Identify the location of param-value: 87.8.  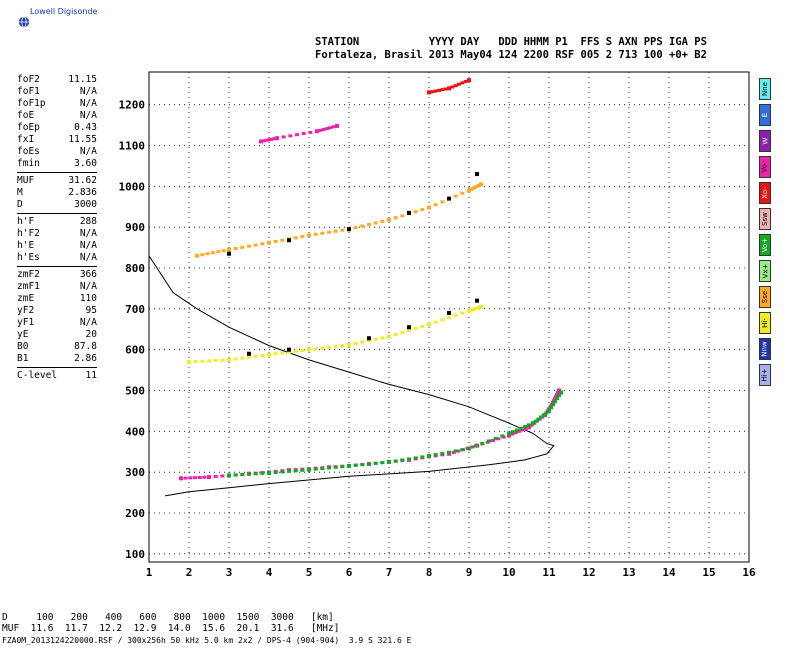
(85, 346).